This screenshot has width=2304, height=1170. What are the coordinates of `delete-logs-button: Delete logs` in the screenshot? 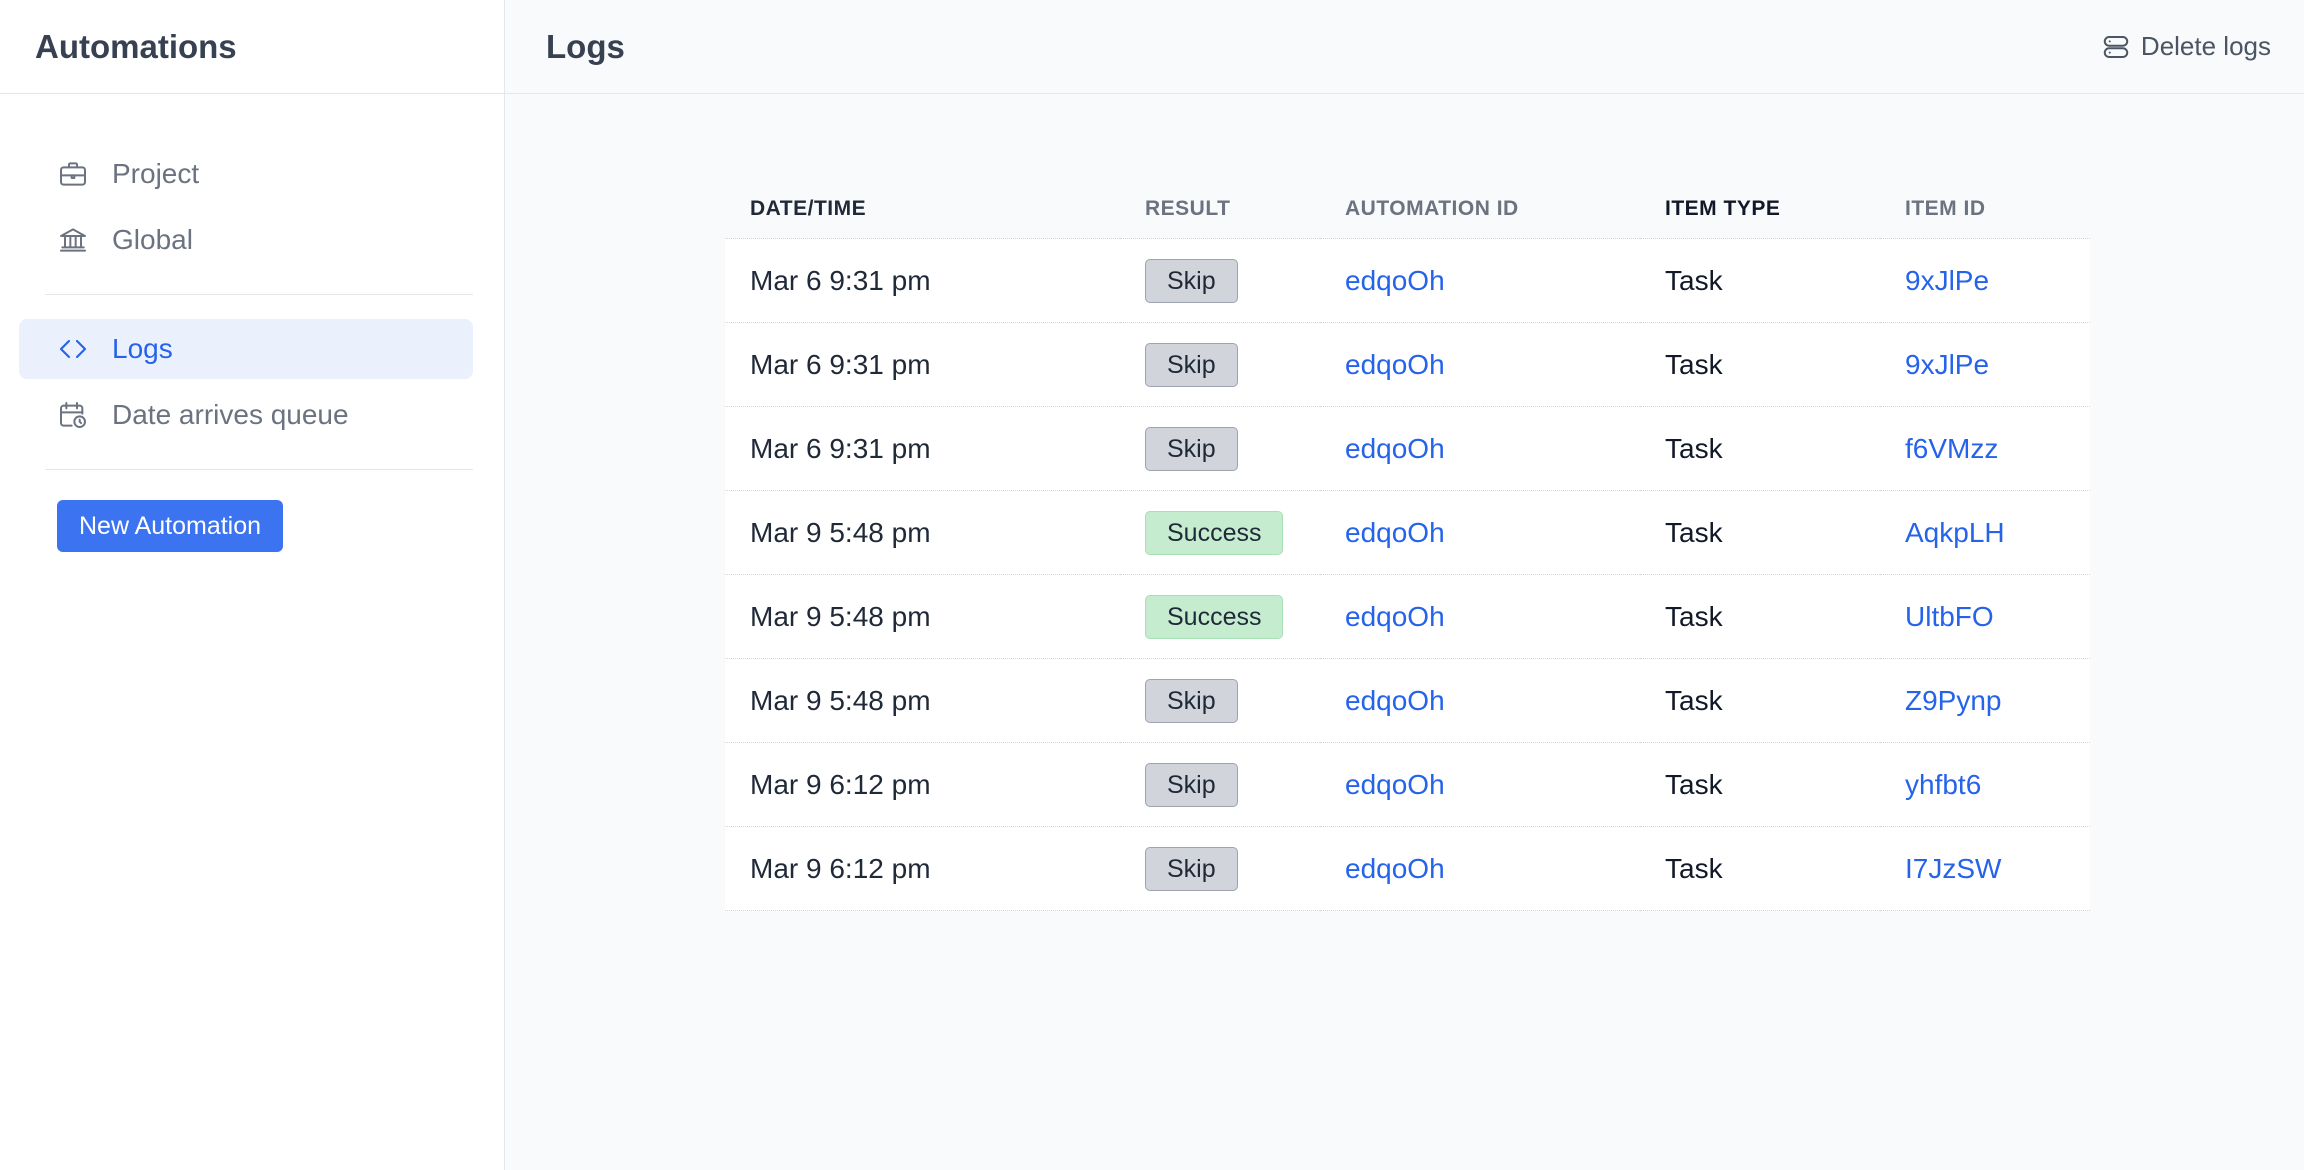 It's located at (2186, 46).